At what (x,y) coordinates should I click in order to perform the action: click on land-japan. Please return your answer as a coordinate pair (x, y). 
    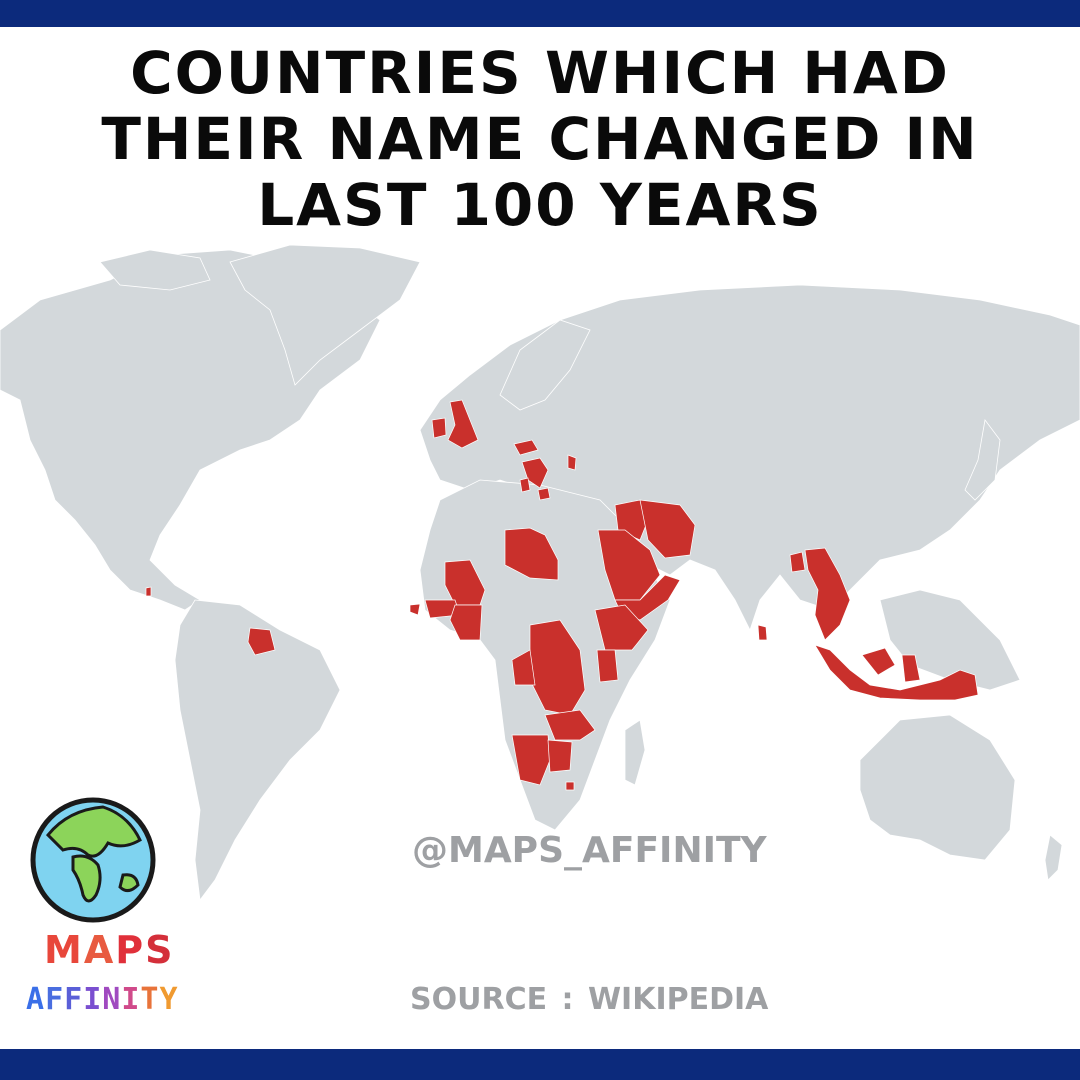
    Looking at the image, I should click on (982, 460).